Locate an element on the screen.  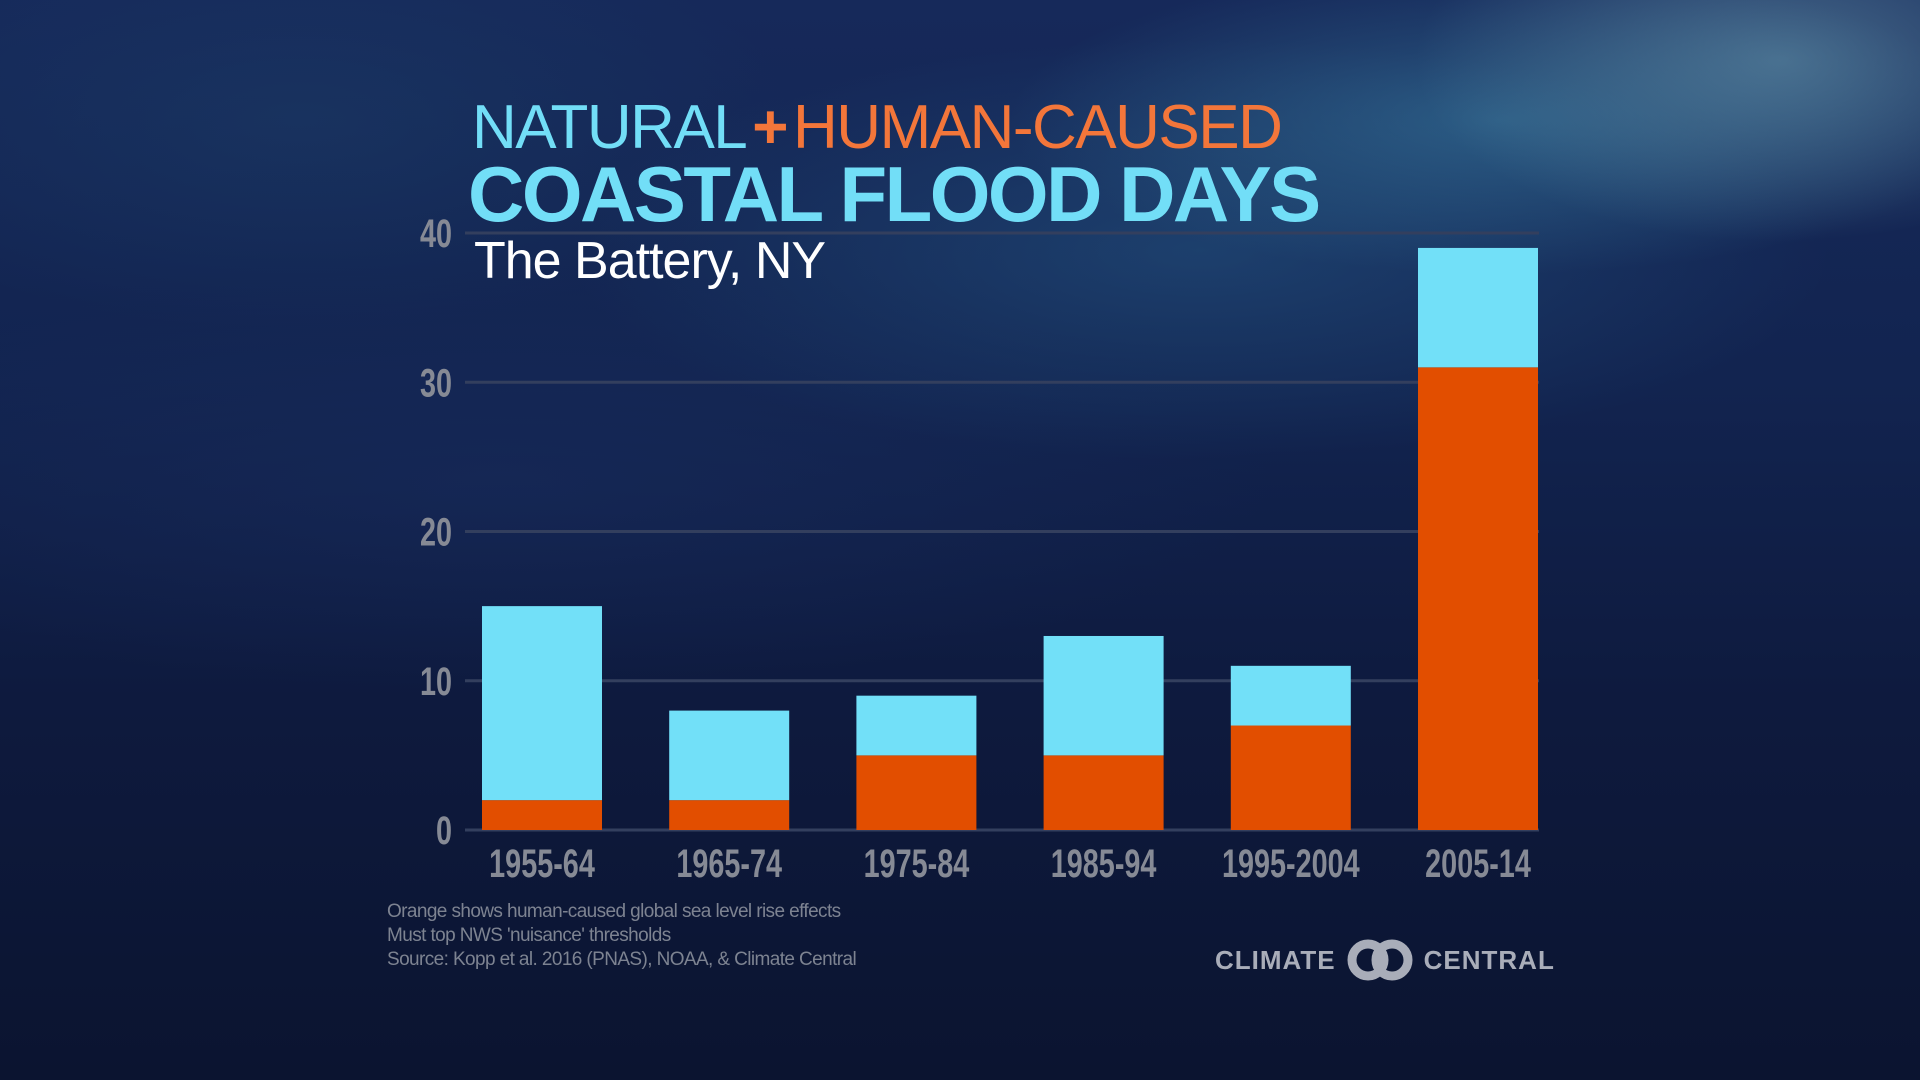
x-category-label: 1985-94 is located at coordinates (1104, 863).